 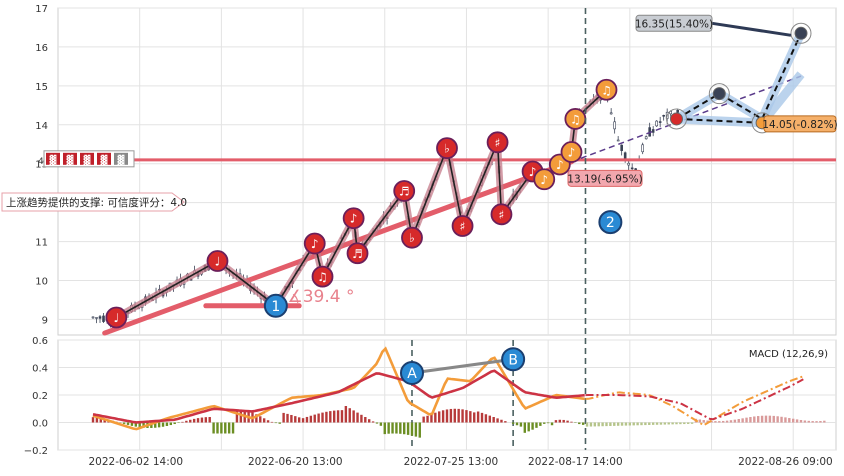 What do you see at coordinates (96, 202) in the screenshot?
I see `support-callout-text: 上涨趋势提供的支撑: 可信度评分：4.0` at bounding box center [96, 202].